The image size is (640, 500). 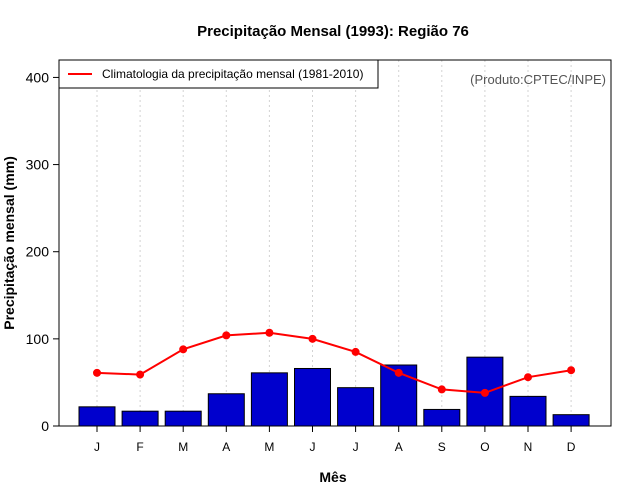 I want to click on y-axis: 0 100 200 300 400, so click(x=42, y=251).